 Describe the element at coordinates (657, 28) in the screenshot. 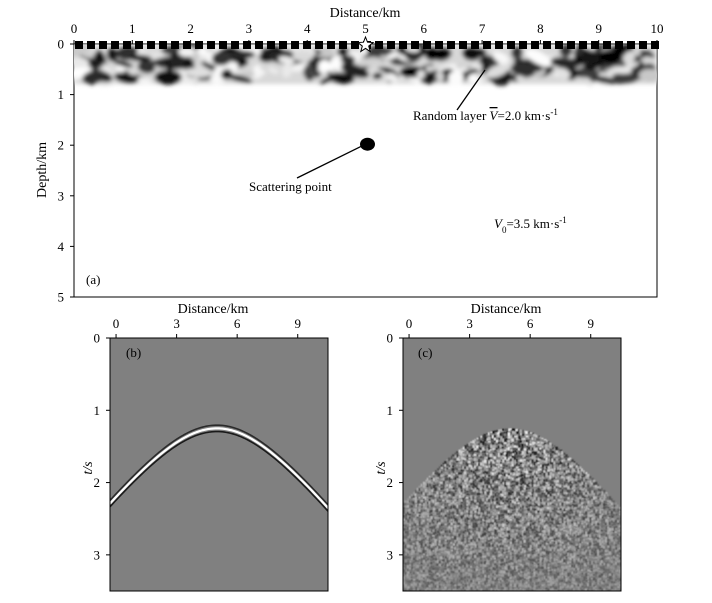

I see `x-tick-label: 10` at that location.